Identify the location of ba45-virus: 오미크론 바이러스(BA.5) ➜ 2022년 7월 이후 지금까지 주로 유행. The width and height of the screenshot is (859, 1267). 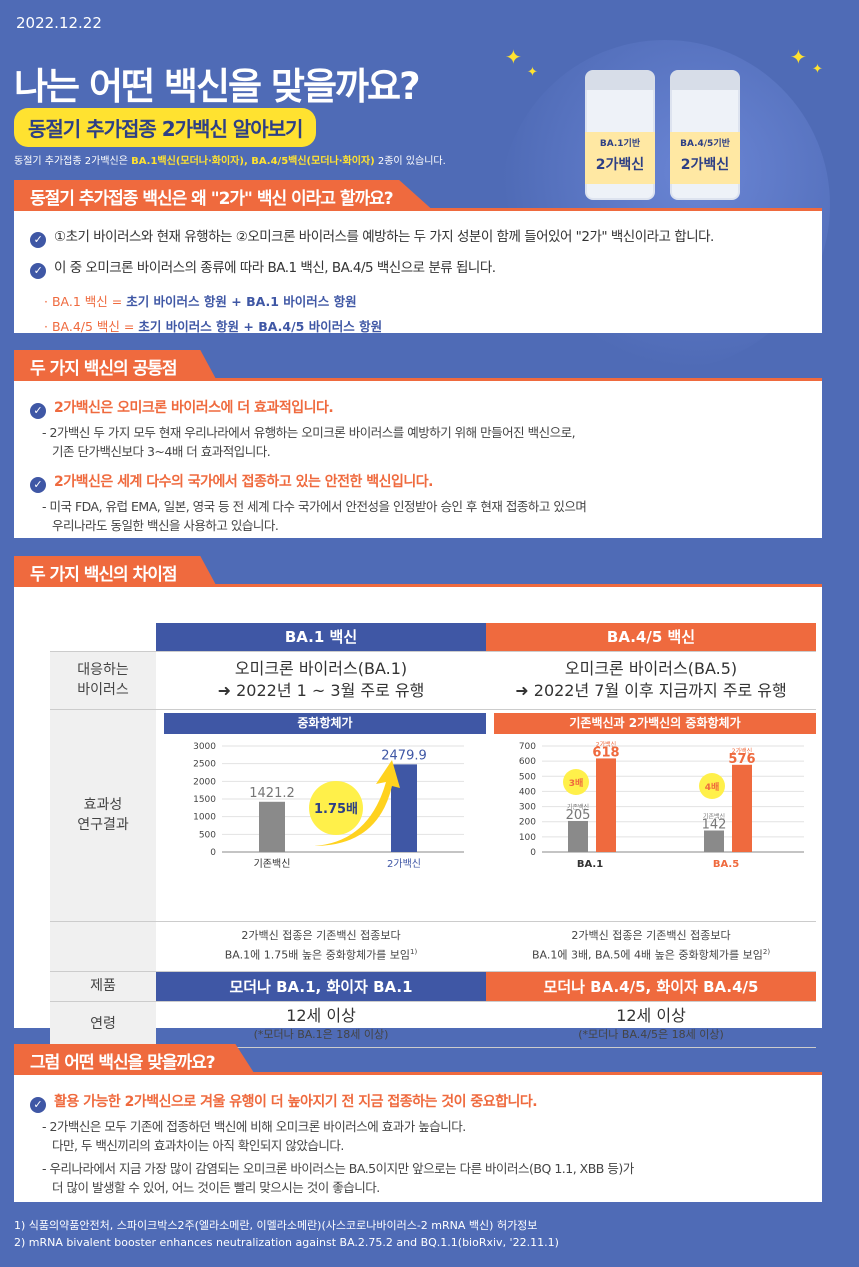
(651, 680).